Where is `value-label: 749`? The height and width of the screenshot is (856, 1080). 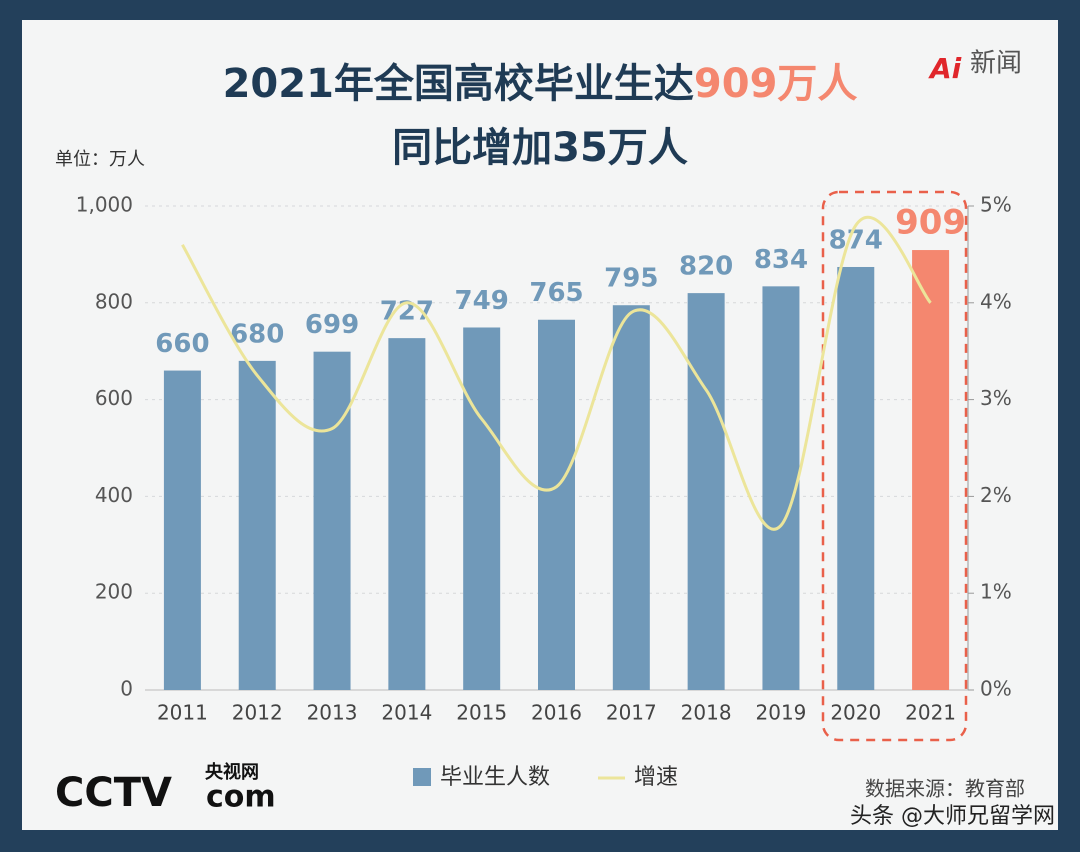 value-label: 749 is located at coordinates (482, 301).